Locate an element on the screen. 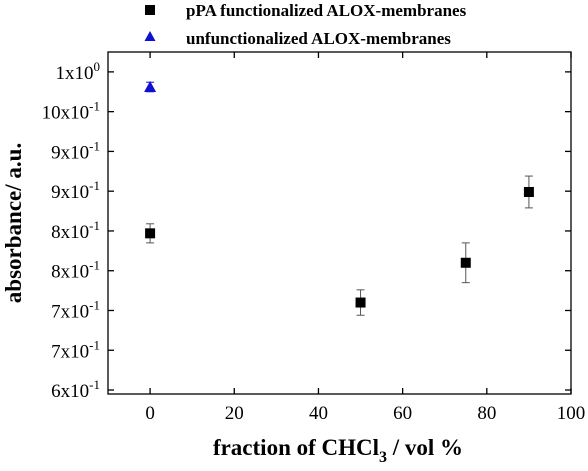 Image resolution: width=588 pixels, height=471 pixels. x-axis-label-subscript: 3 is located at coordinates (383, 457).